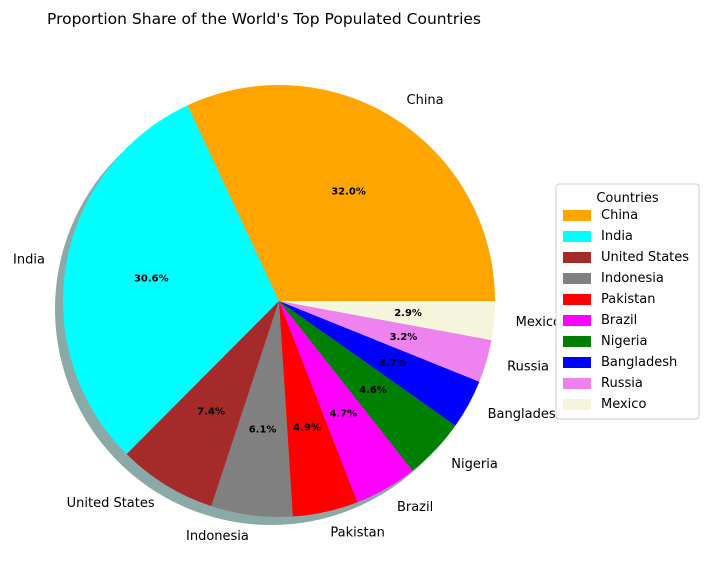 Image resolution: width=709 pixels, height=581 pixels. I want to click on label-india: India, so click(29, 260).